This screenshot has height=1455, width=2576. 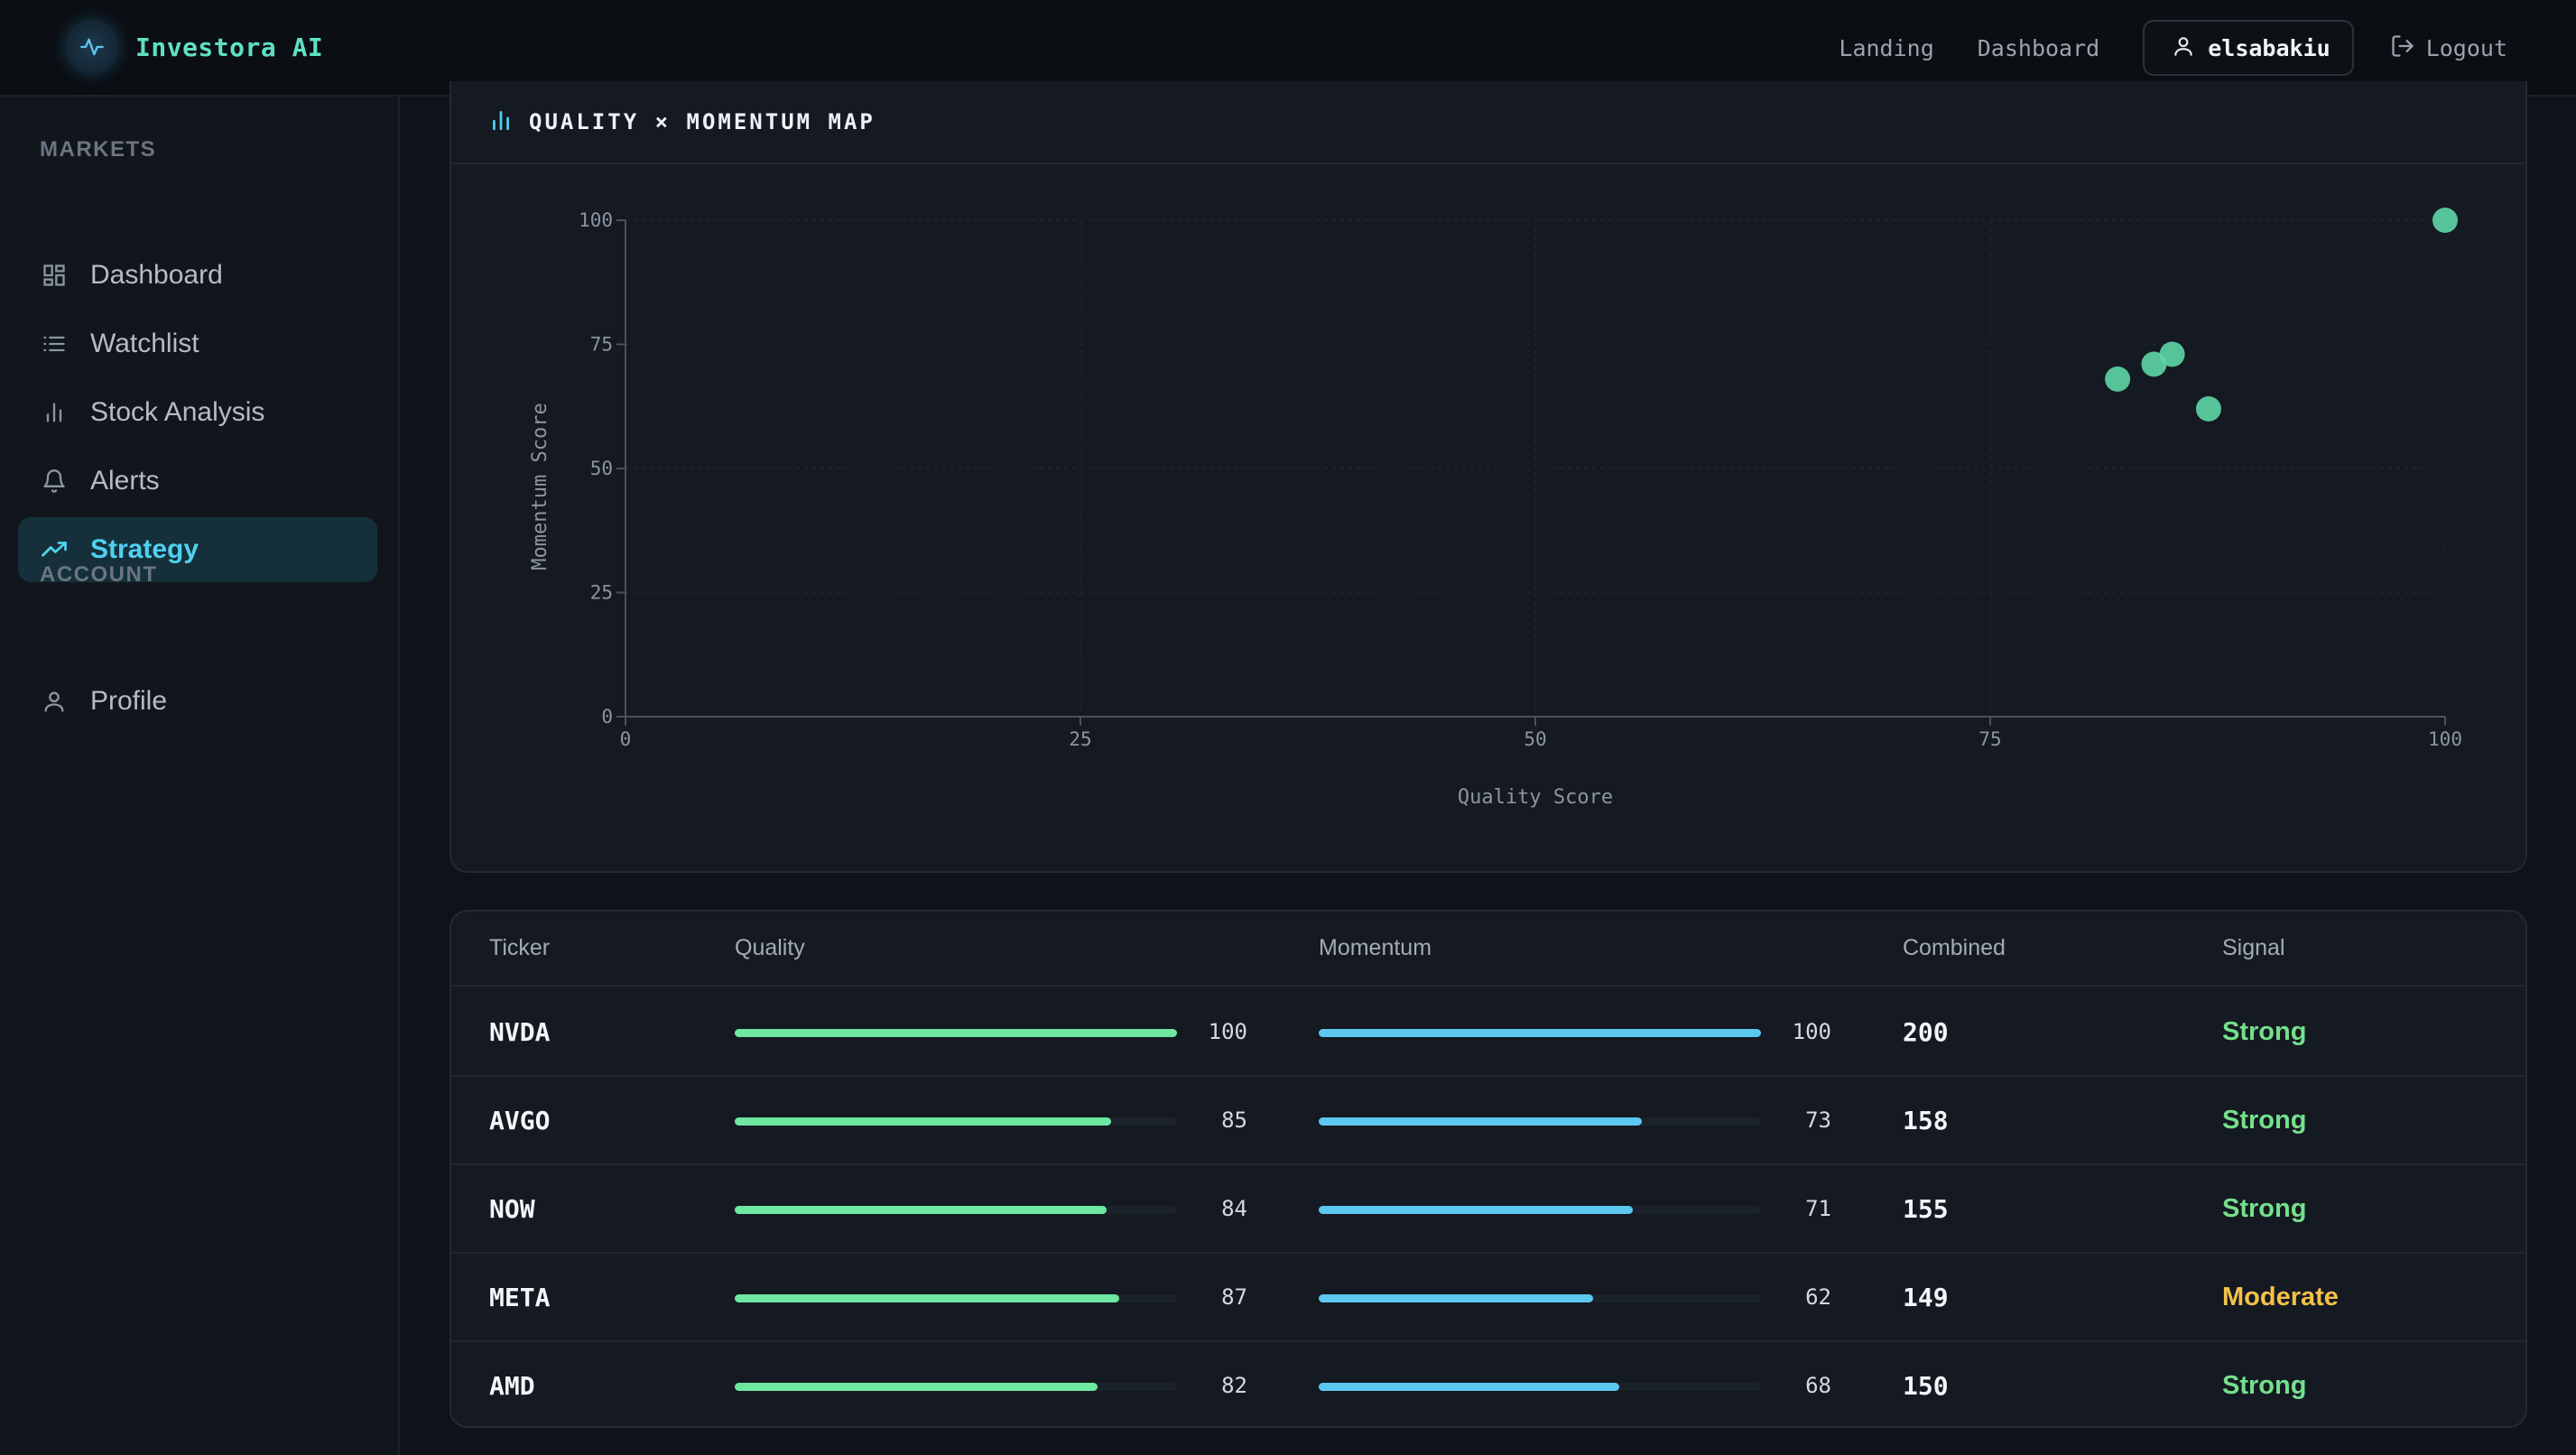 What do you see at coordinates (99, 575) in the screenshot?
I see `section-label-account: ACCOUNT` at bounding box center [99, 575].